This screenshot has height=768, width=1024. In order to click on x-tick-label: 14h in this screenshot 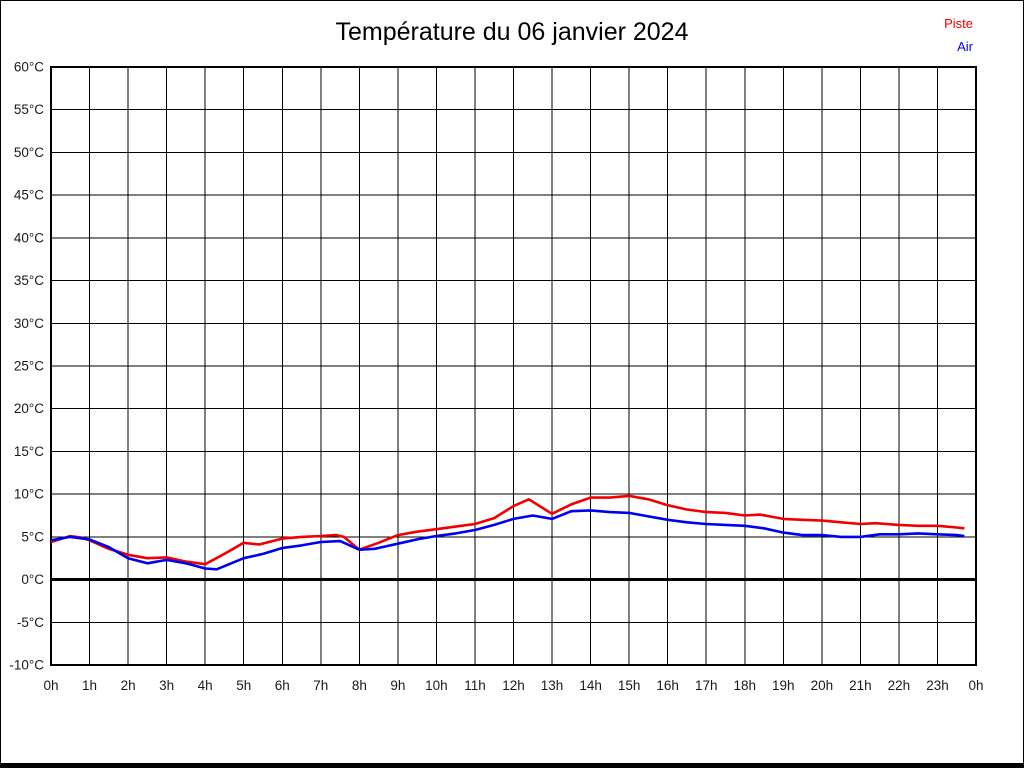, I will do `click(590, 685)`.